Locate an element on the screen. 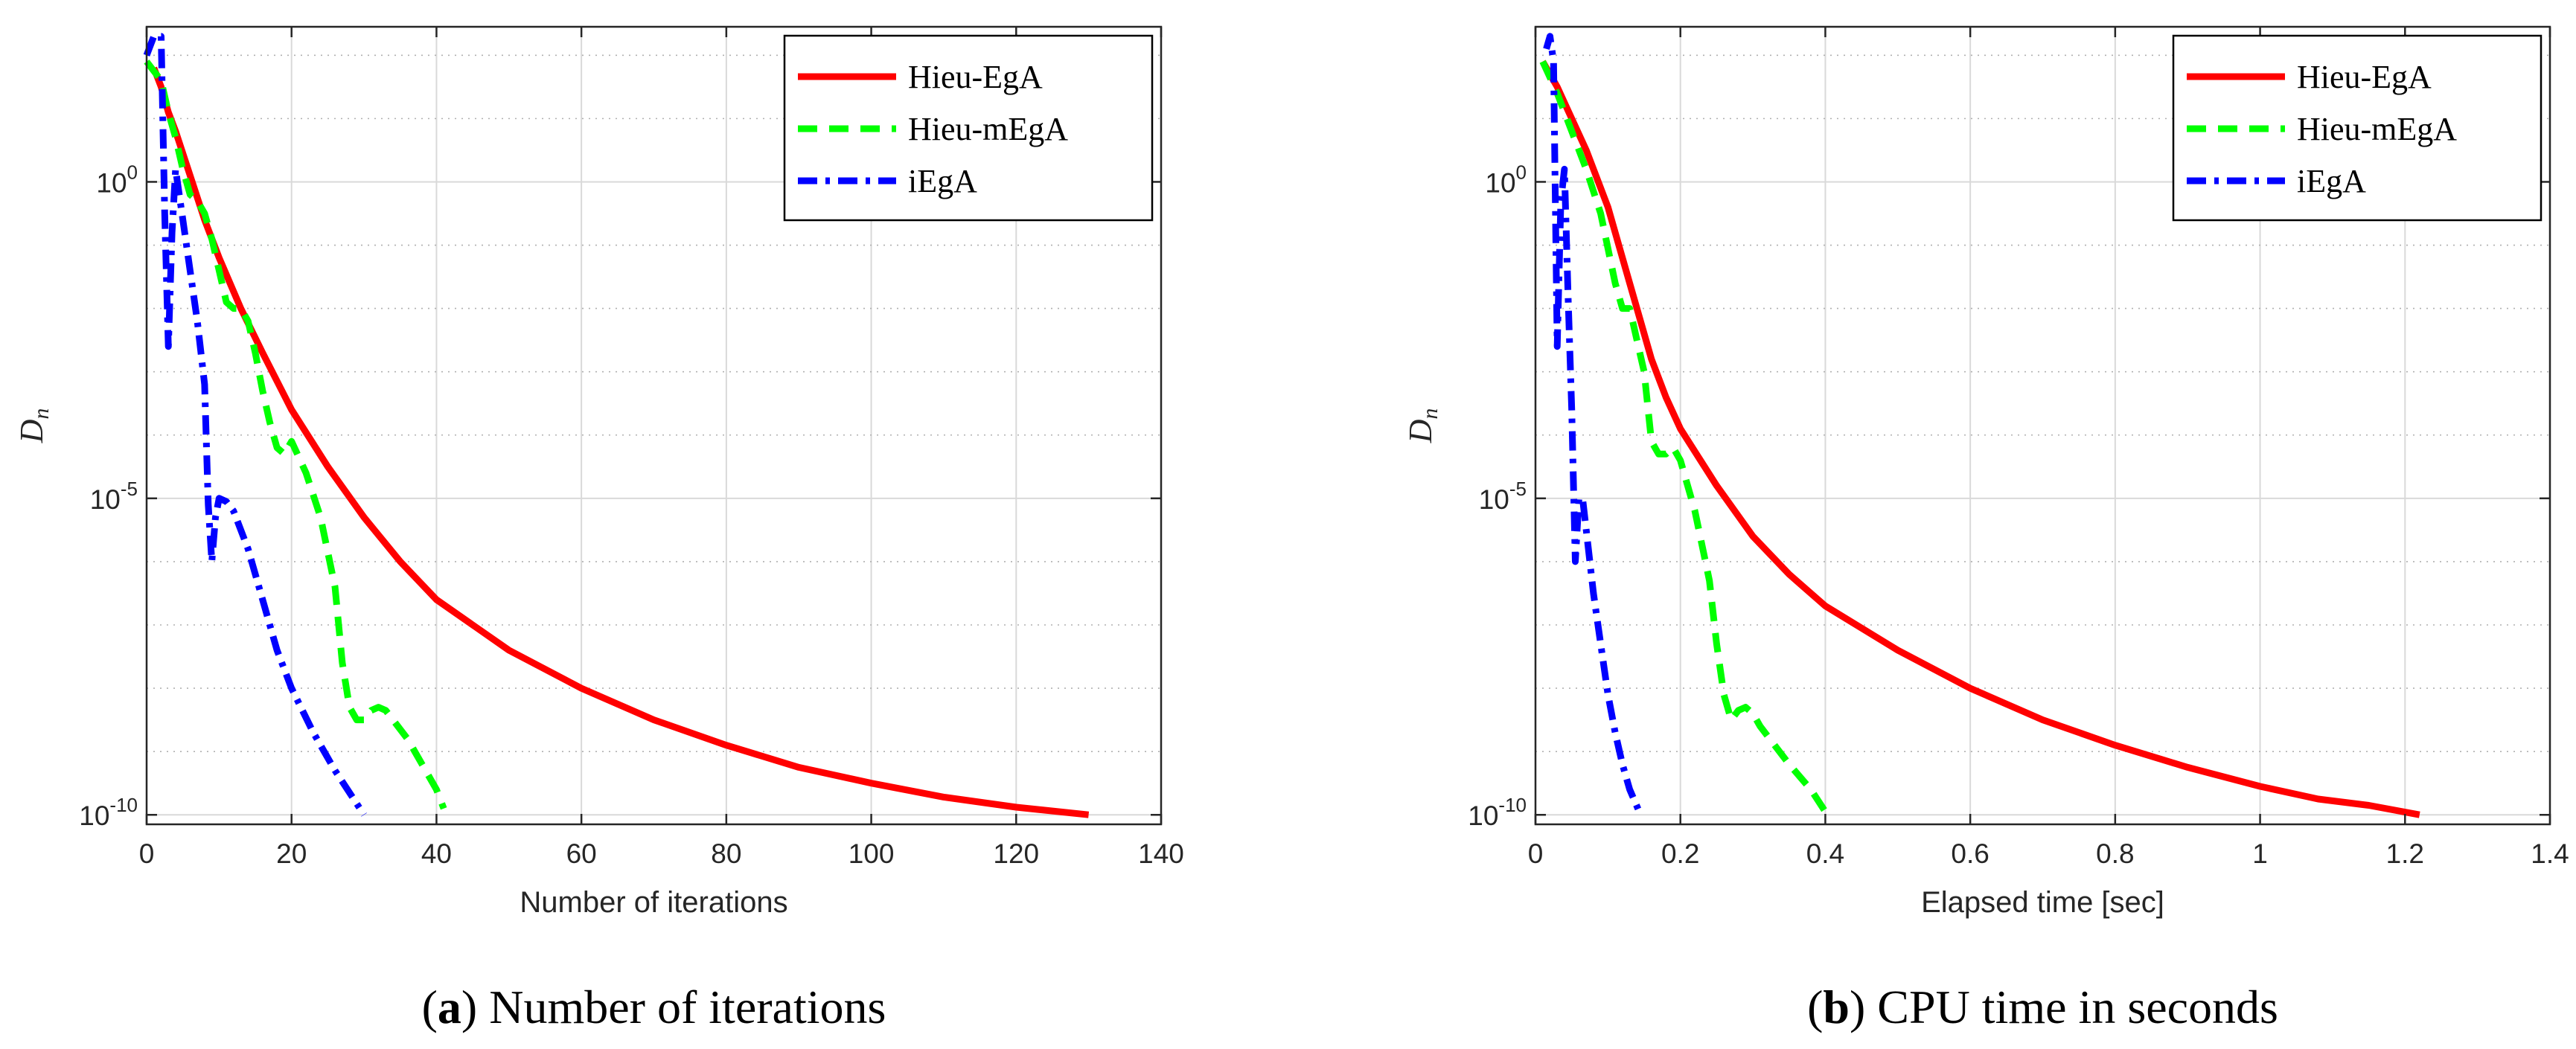 The width and height of the screenshot is (2576, 1049). x-tick-label: 0.2 is located at coordinates (1680, 853).